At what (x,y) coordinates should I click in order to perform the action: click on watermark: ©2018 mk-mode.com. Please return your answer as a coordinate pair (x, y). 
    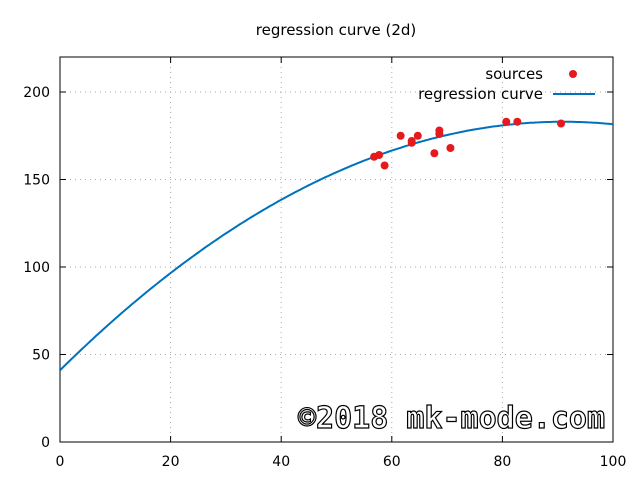
    Looking at the image, I should click on (451, 418).